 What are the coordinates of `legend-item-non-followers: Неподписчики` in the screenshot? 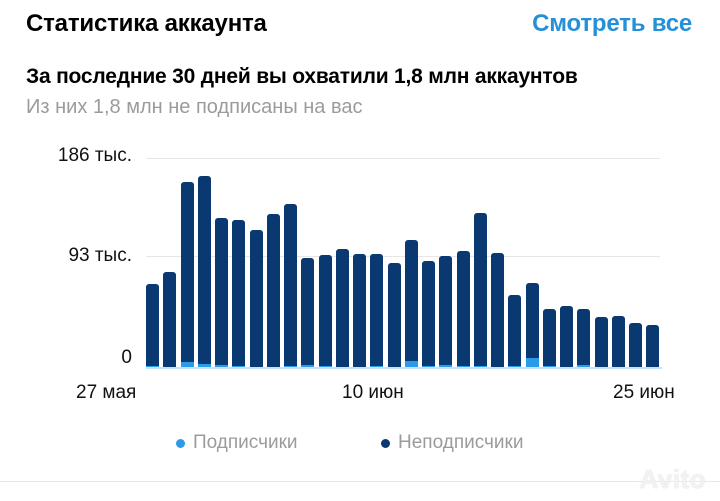 It's located at (452, 443).